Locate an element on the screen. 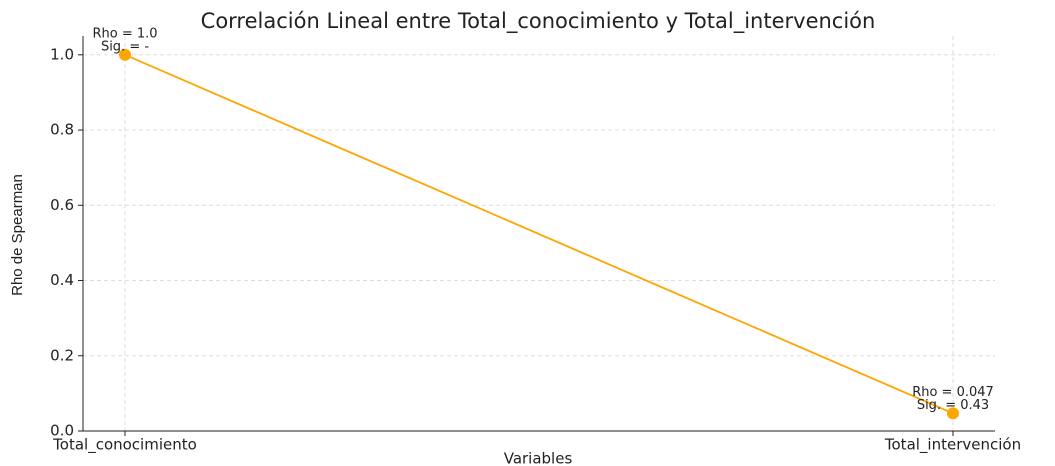  y-tick-label: 0.6 is located at coordinates (62, 205).